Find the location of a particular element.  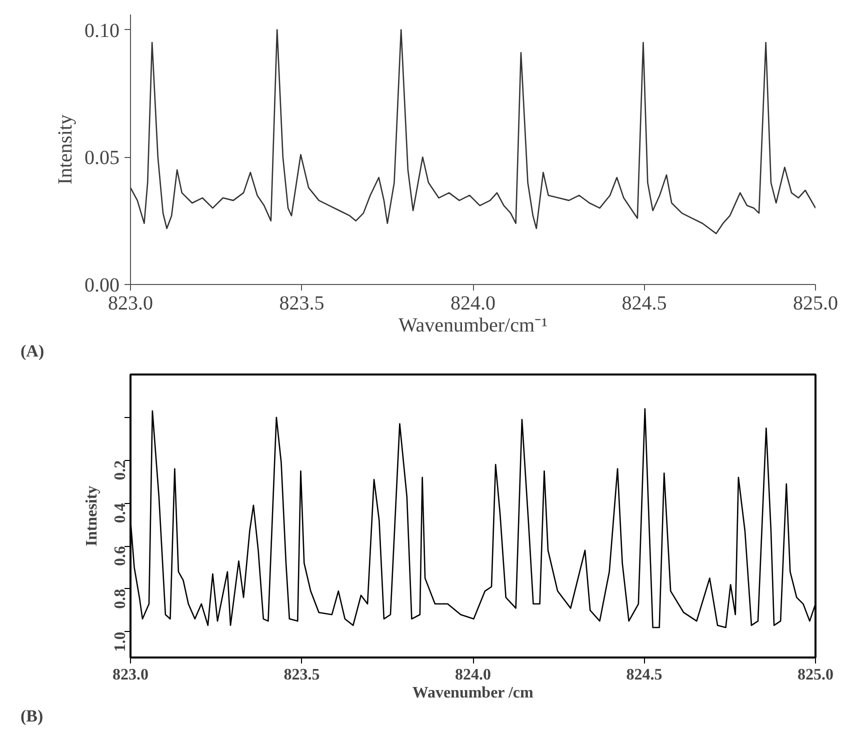

y-tick-label: 0.05 is located at coordinates (102, 158).